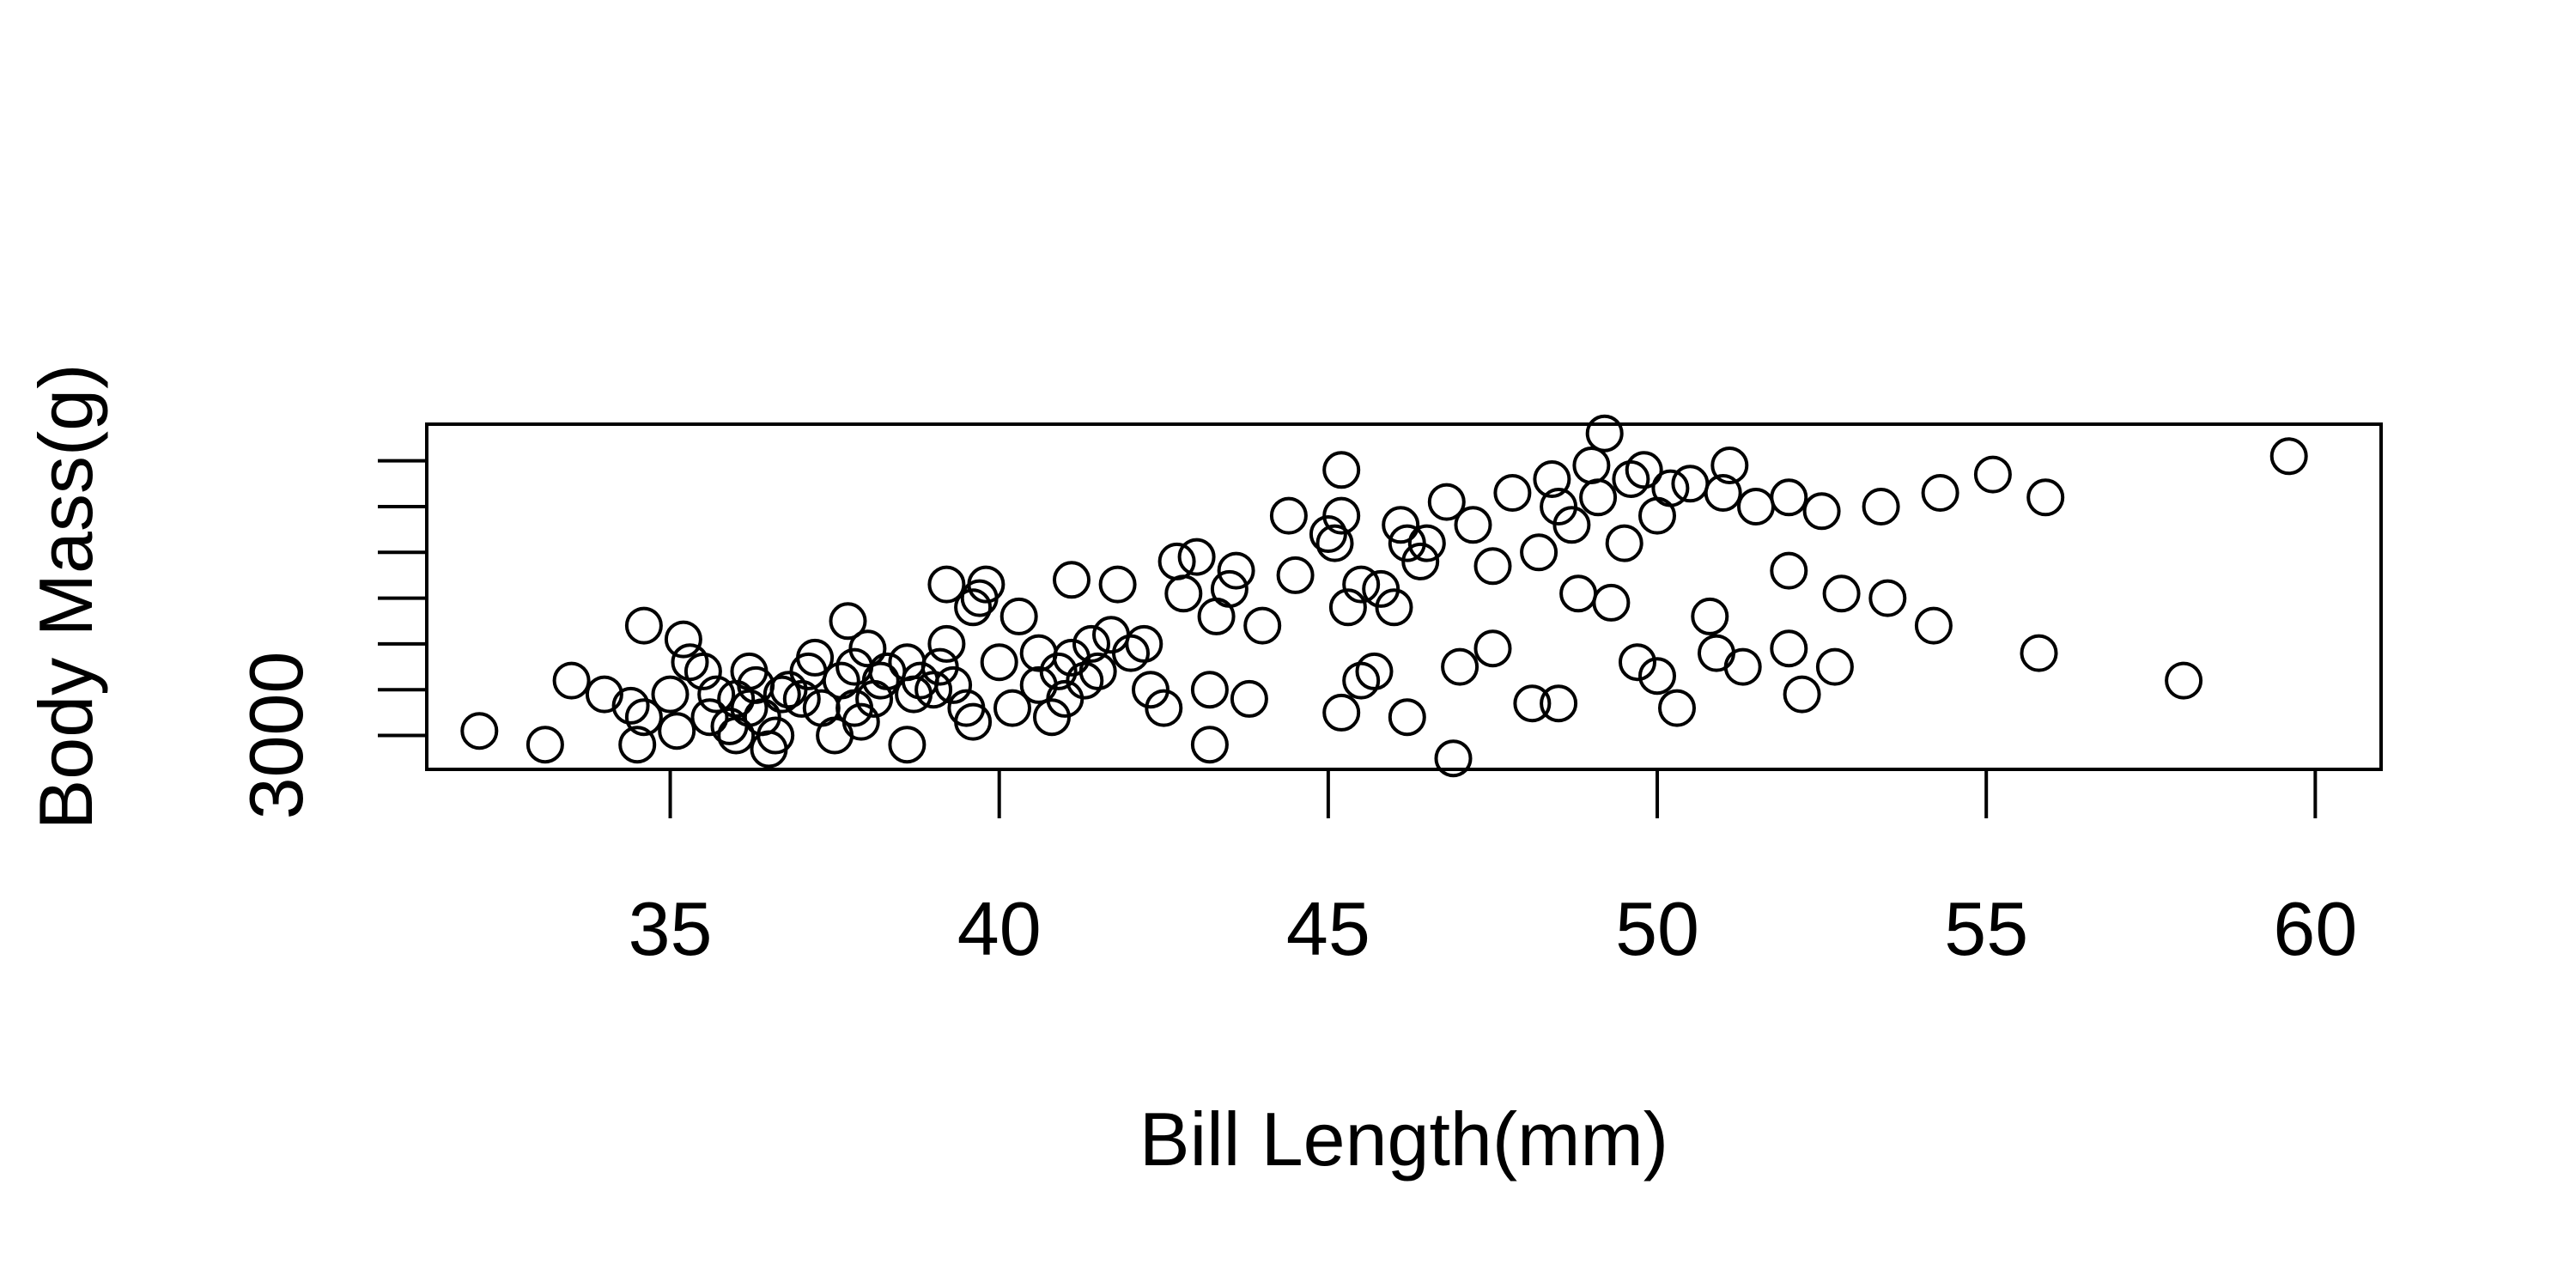 This screenshot has height=1288, width=2576. Describe the element at coordinates (276, 736) in the screenshot. I see `y-tick-label: 3000` at that location.